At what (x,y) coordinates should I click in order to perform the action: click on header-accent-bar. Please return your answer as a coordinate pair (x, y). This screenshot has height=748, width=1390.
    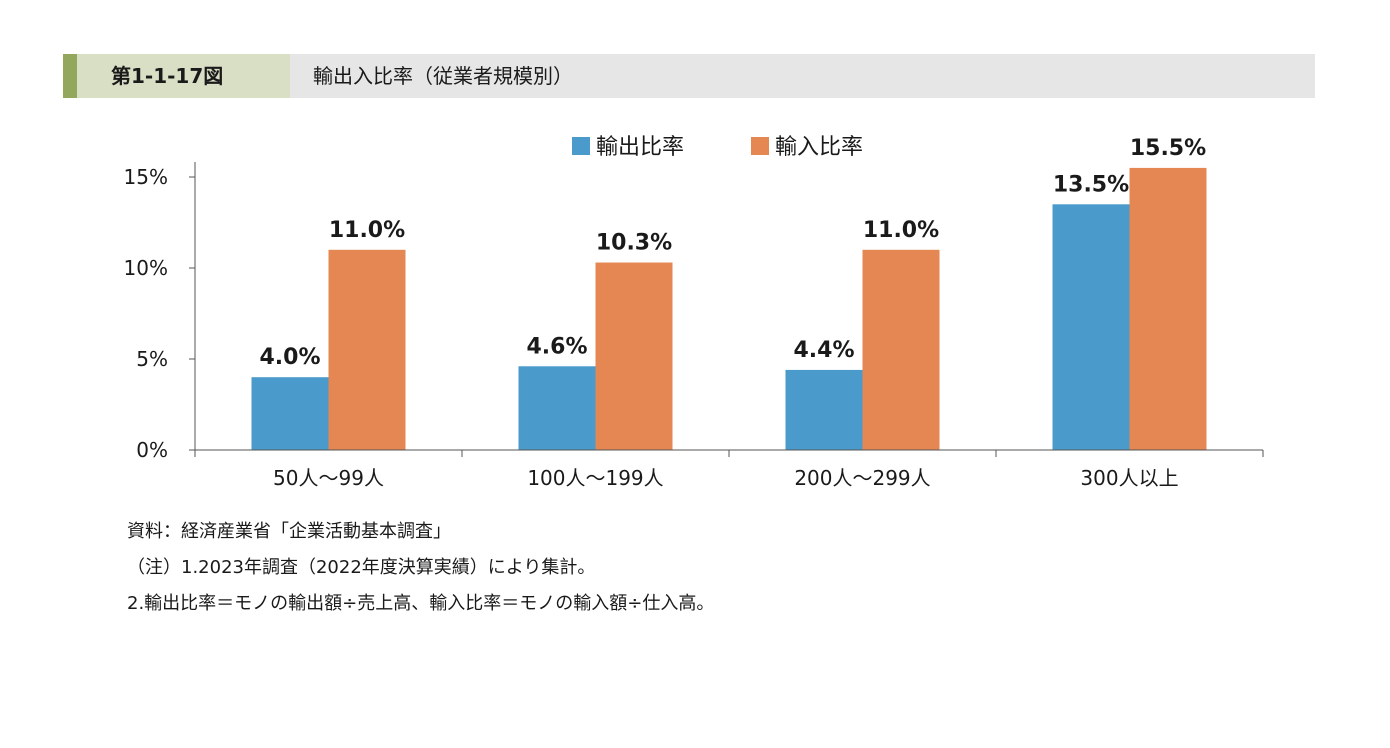
    Looking at the image, I should click on (70, 76).